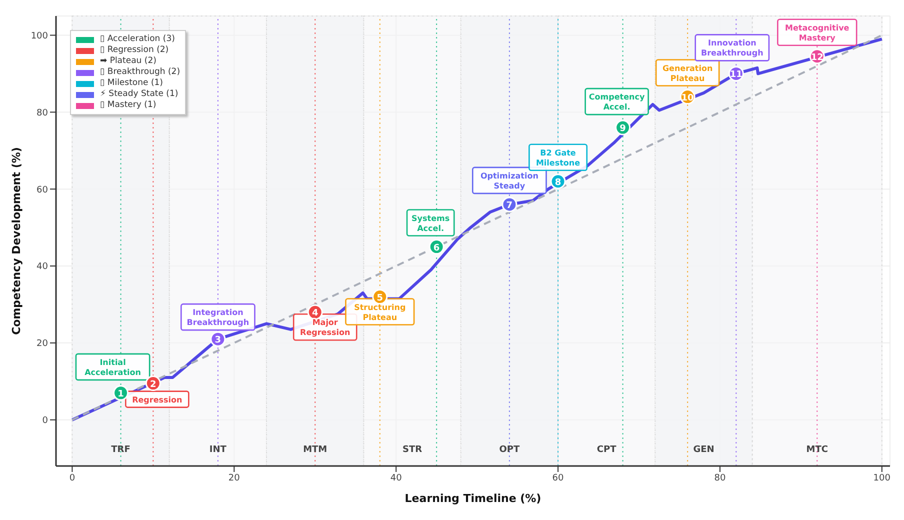 The width and height of the screenshot is (904, 520). I want to click on annotation: 11, so click(736, 75).